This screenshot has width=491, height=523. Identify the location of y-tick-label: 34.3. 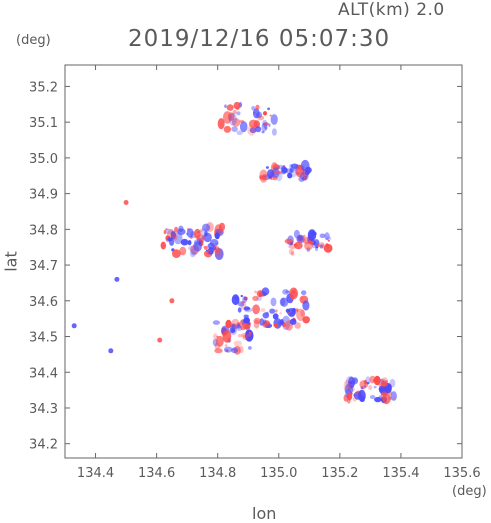
(43, 409).